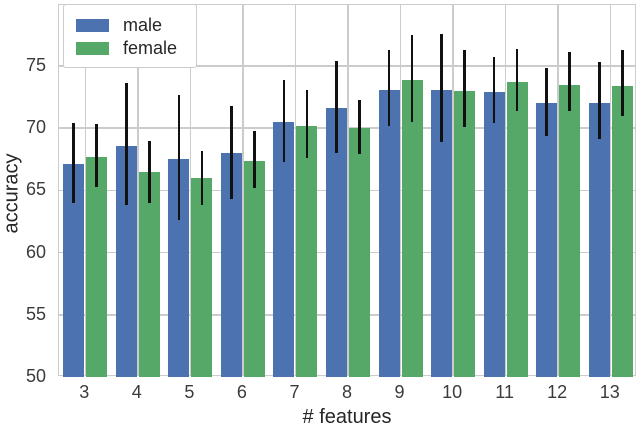 This screenshot has height=436, width=640. I want to click on x-tick-label: 11, so click(504, 392).